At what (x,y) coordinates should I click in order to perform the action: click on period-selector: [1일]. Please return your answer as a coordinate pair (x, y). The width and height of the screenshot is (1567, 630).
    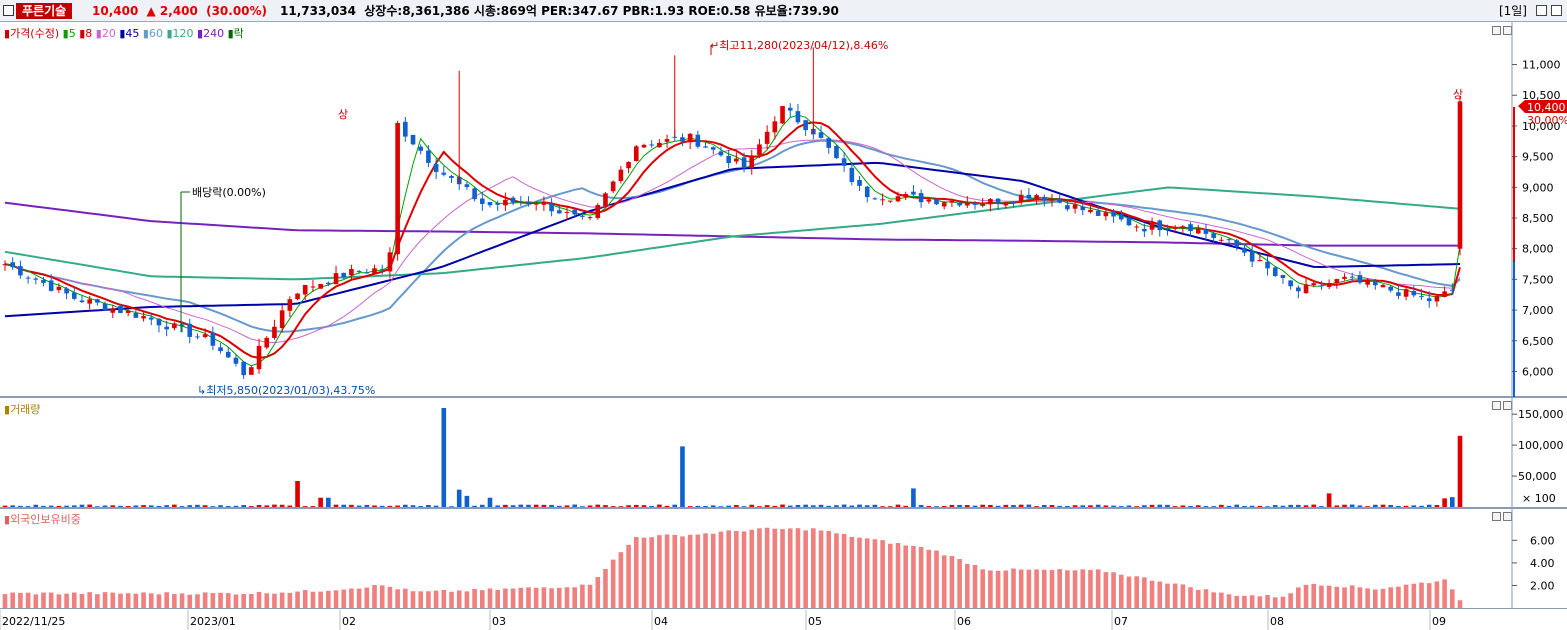
    Looking at the image, I should click on (1512, 11).